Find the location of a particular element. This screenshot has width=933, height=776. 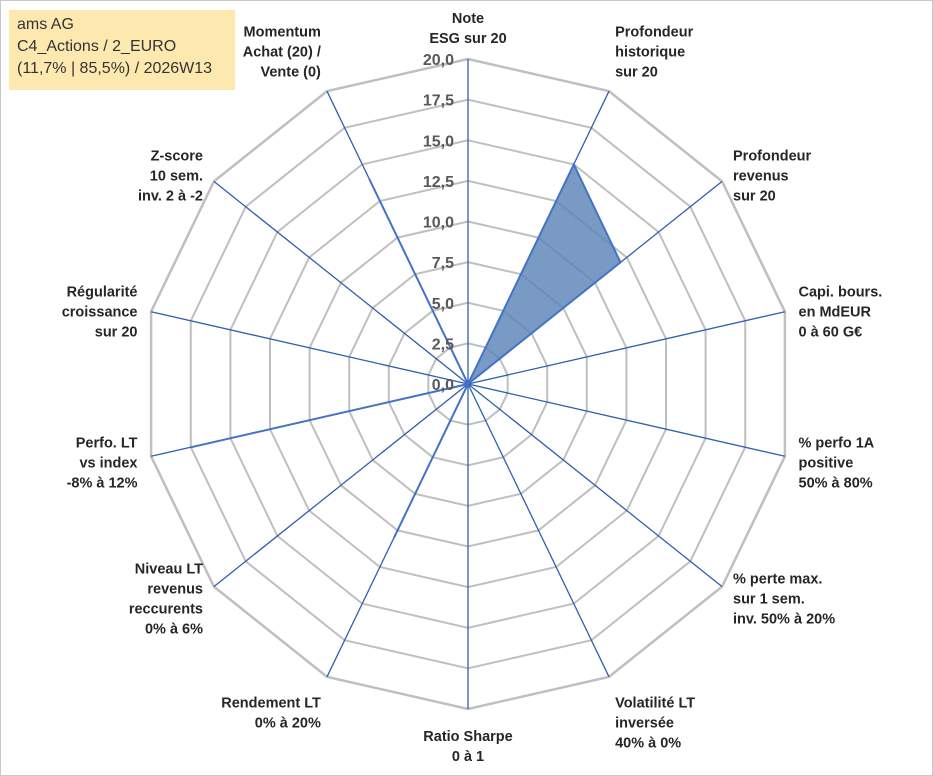

axis-label-line: croissance is located at coordinates (100, 313).